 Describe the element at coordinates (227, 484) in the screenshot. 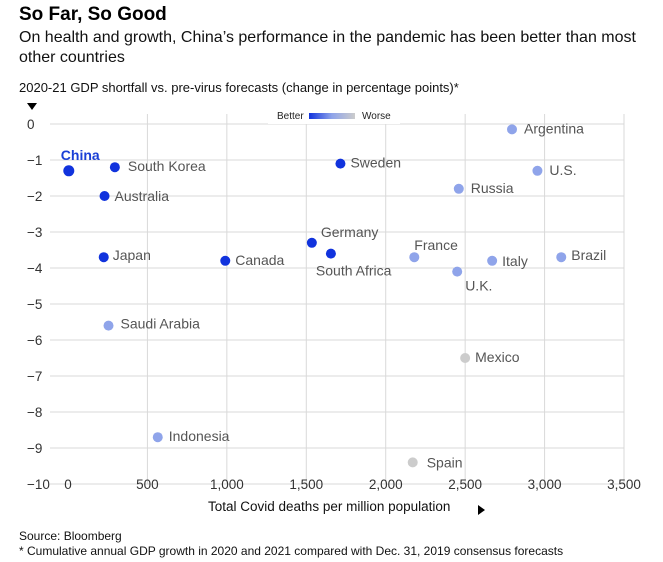

I see `x-tick-label: 1,000` at that location.